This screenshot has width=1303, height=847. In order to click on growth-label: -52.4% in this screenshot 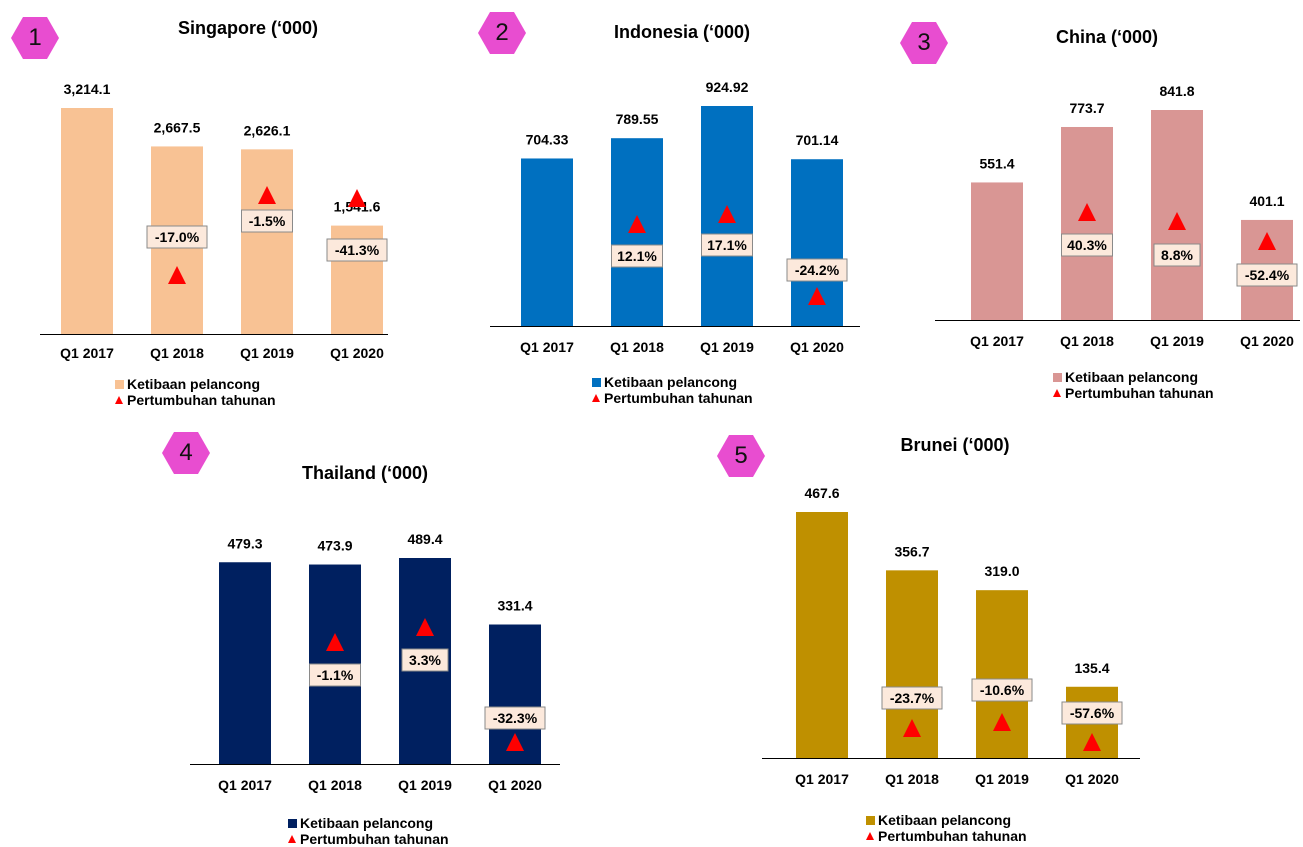, I will do `click(1267, 275)`.